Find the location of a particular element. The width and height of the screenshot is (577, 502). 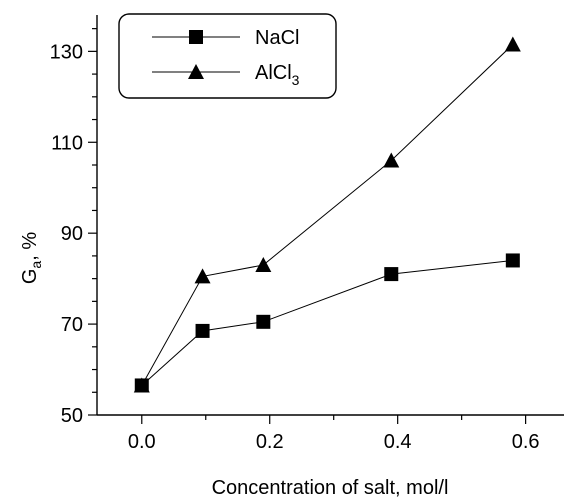

y-axis-label-rest: , % is located at coordinates (30, 246).